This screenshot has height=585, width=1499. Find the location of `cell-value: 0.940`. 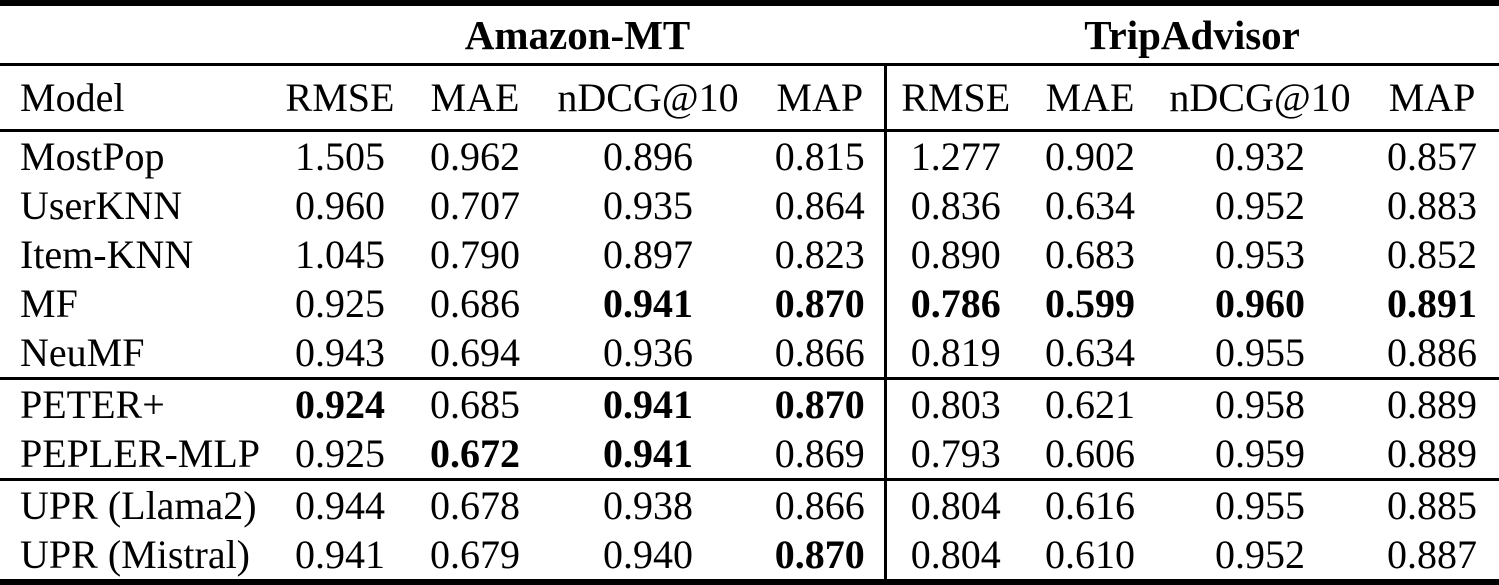

cell-value: 0.940 is located at coordinates (648, 554).